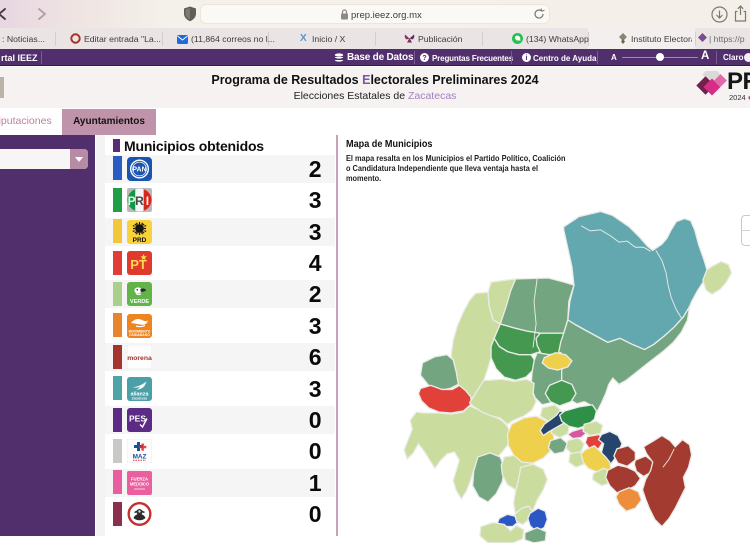 The width and height of the screenshot is (750, 543). I want to click on svg-text: CIUDADANO, so click(139, 335).